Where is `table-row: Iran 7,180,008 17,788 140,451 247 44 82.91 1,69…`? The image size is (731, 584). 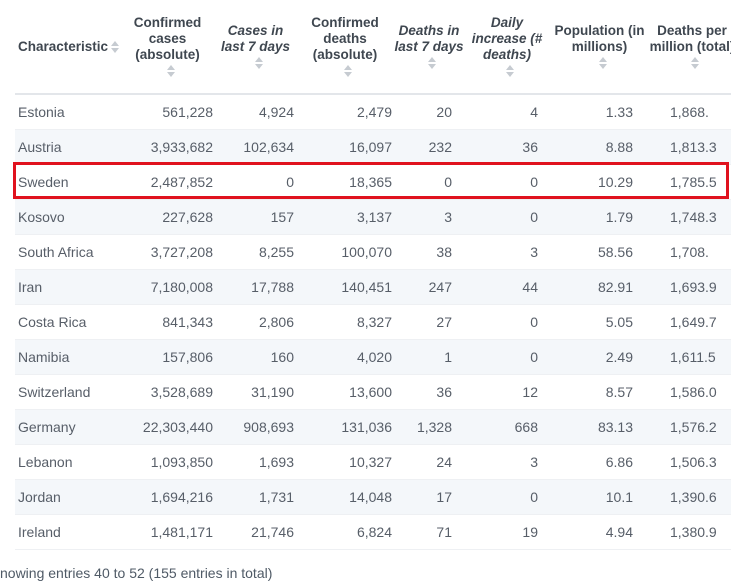
table-row: Iran 7,180,008 17,788 140,451 247 44 82.91 1,69… is located at coordinates (373, 287).